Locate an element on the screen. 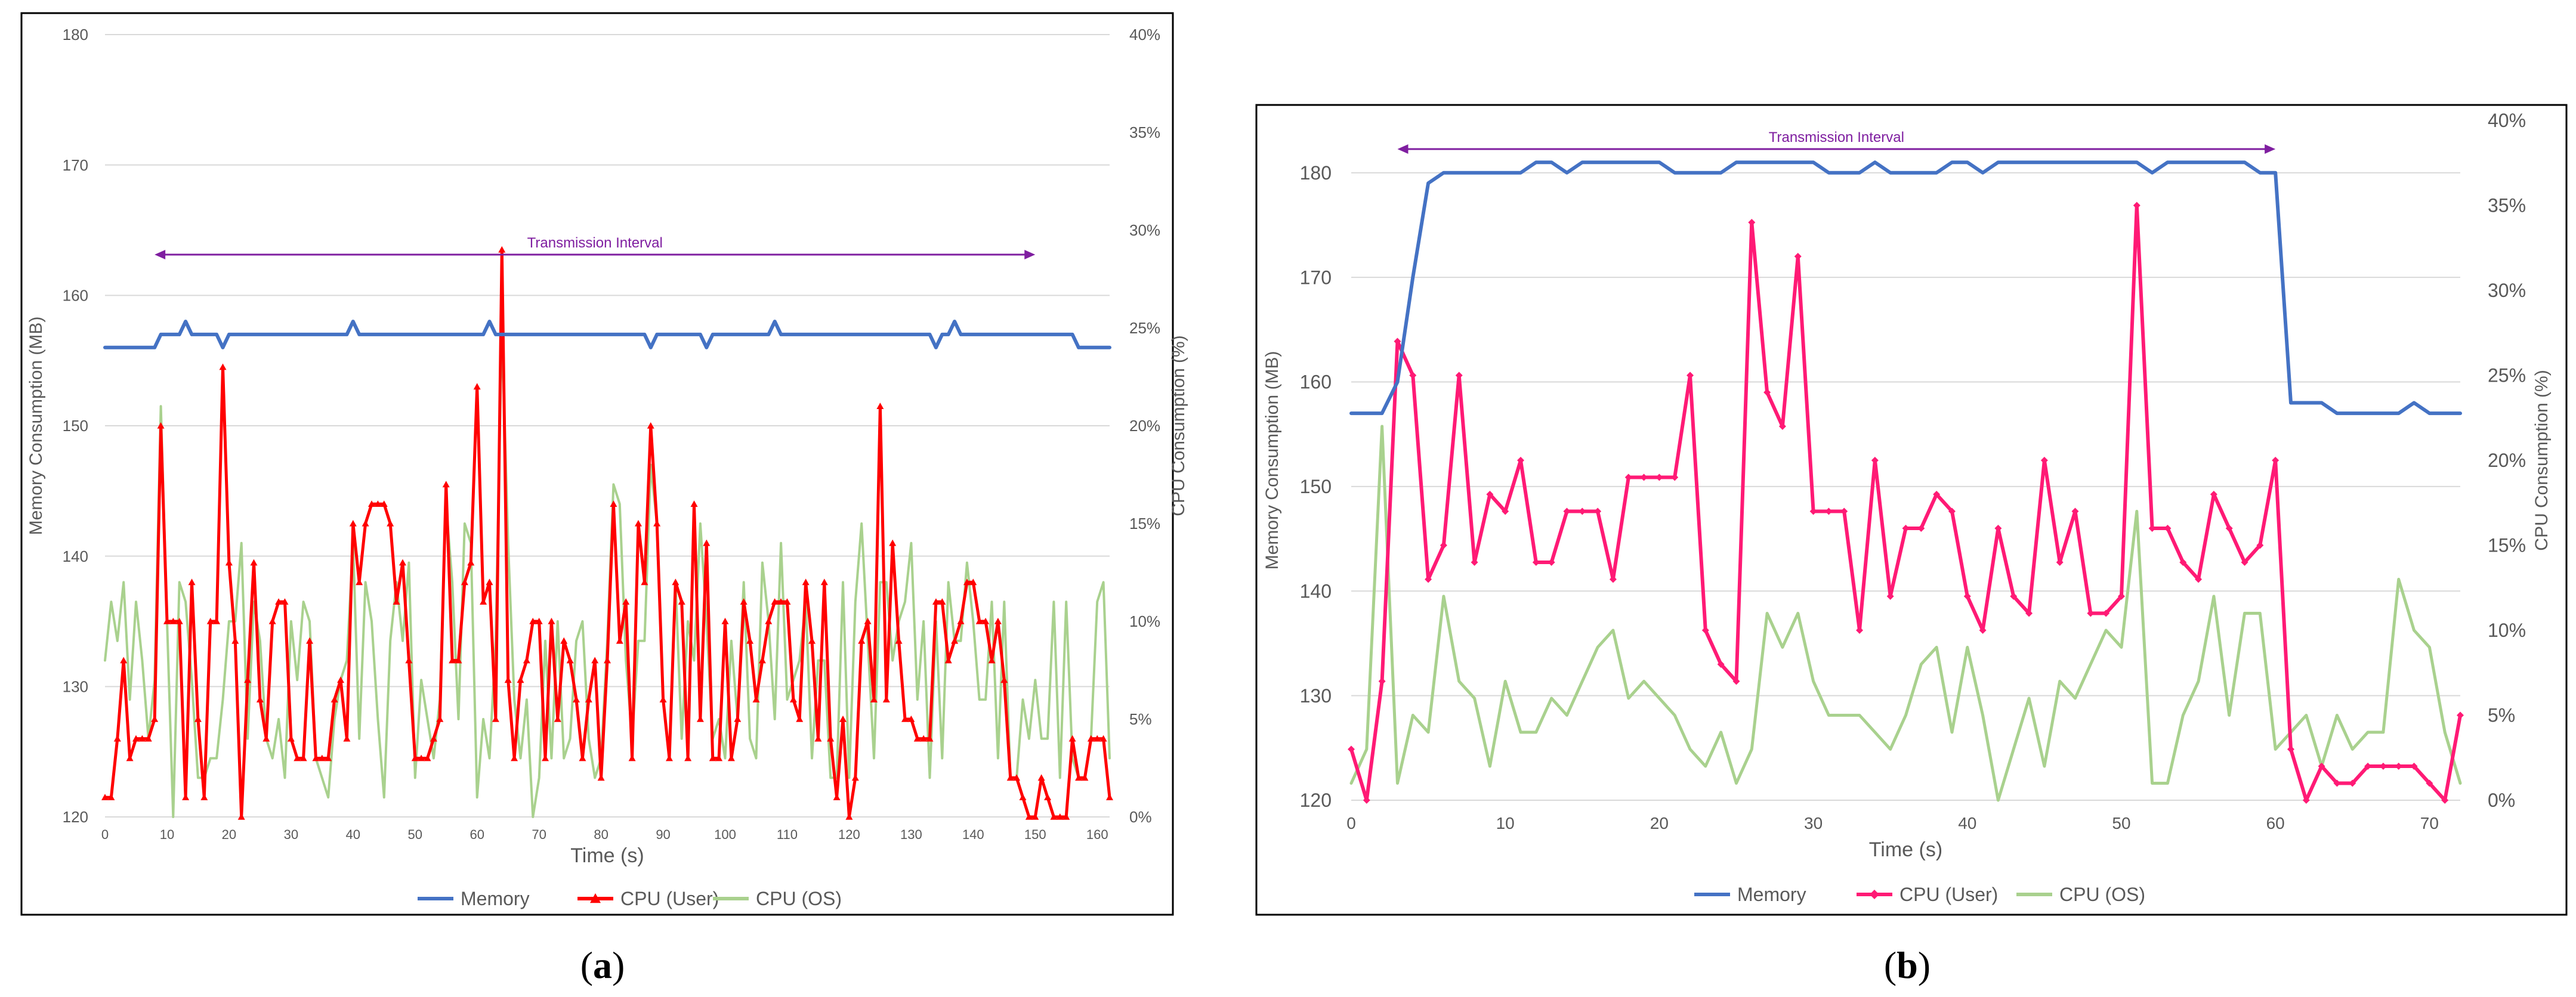 This screenshot has height=997, width=2576. y-left-tick-label: 180 is located at coordinates (75, 35).